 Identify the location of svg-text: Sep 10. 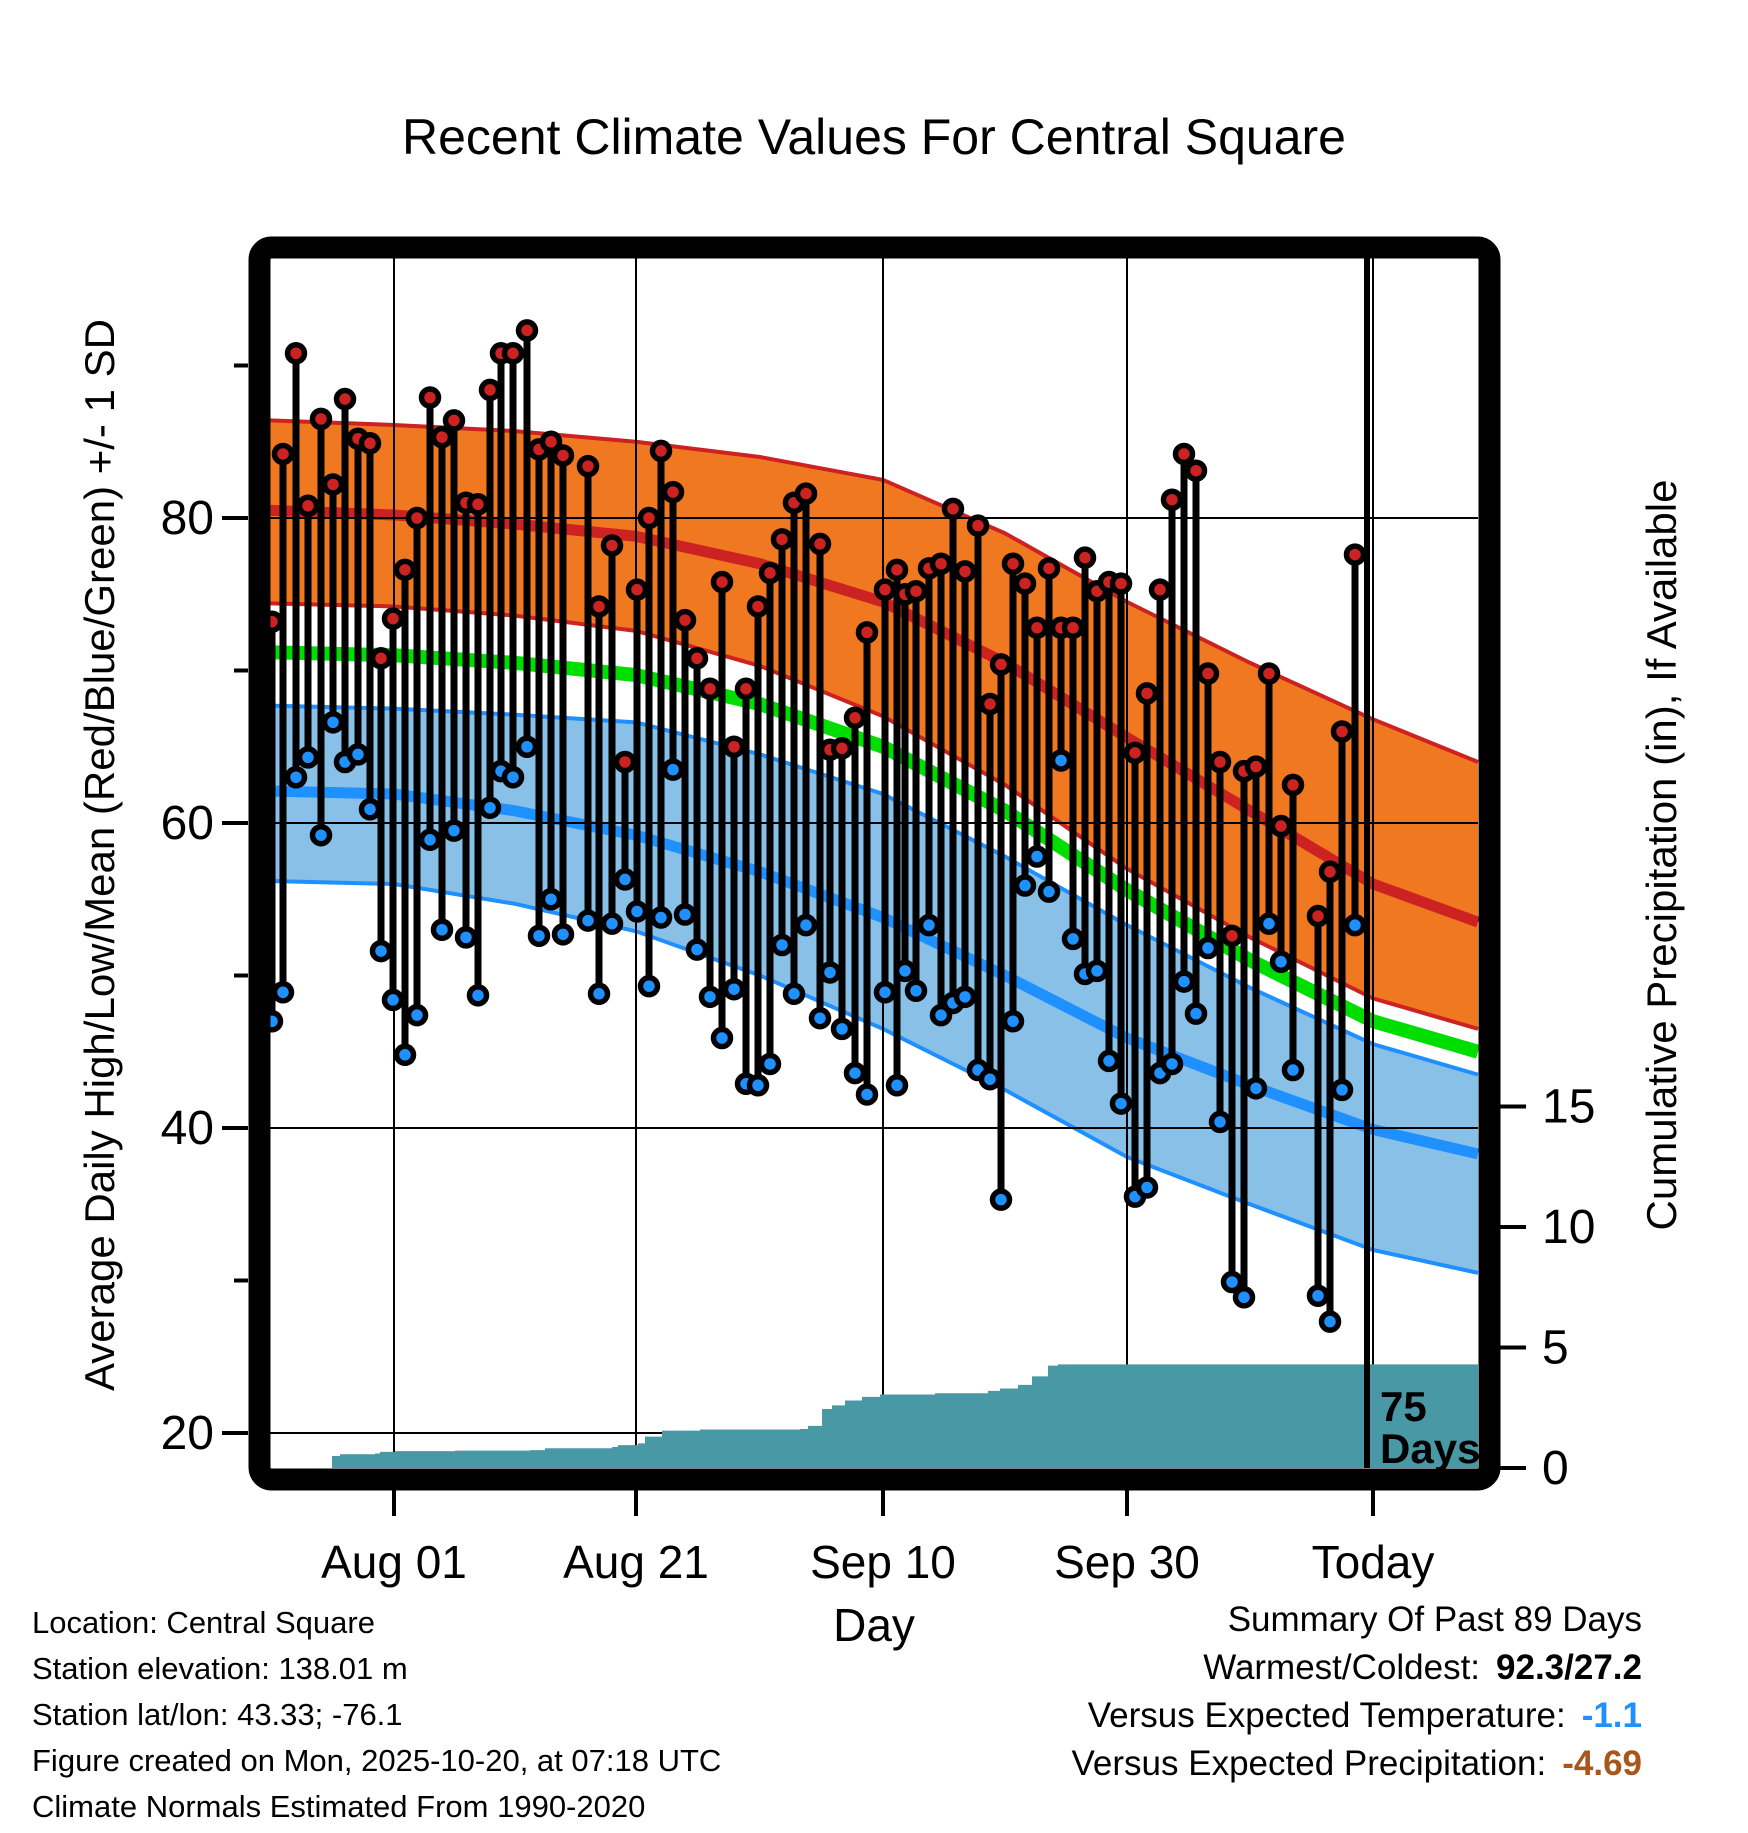
(883, 1562).